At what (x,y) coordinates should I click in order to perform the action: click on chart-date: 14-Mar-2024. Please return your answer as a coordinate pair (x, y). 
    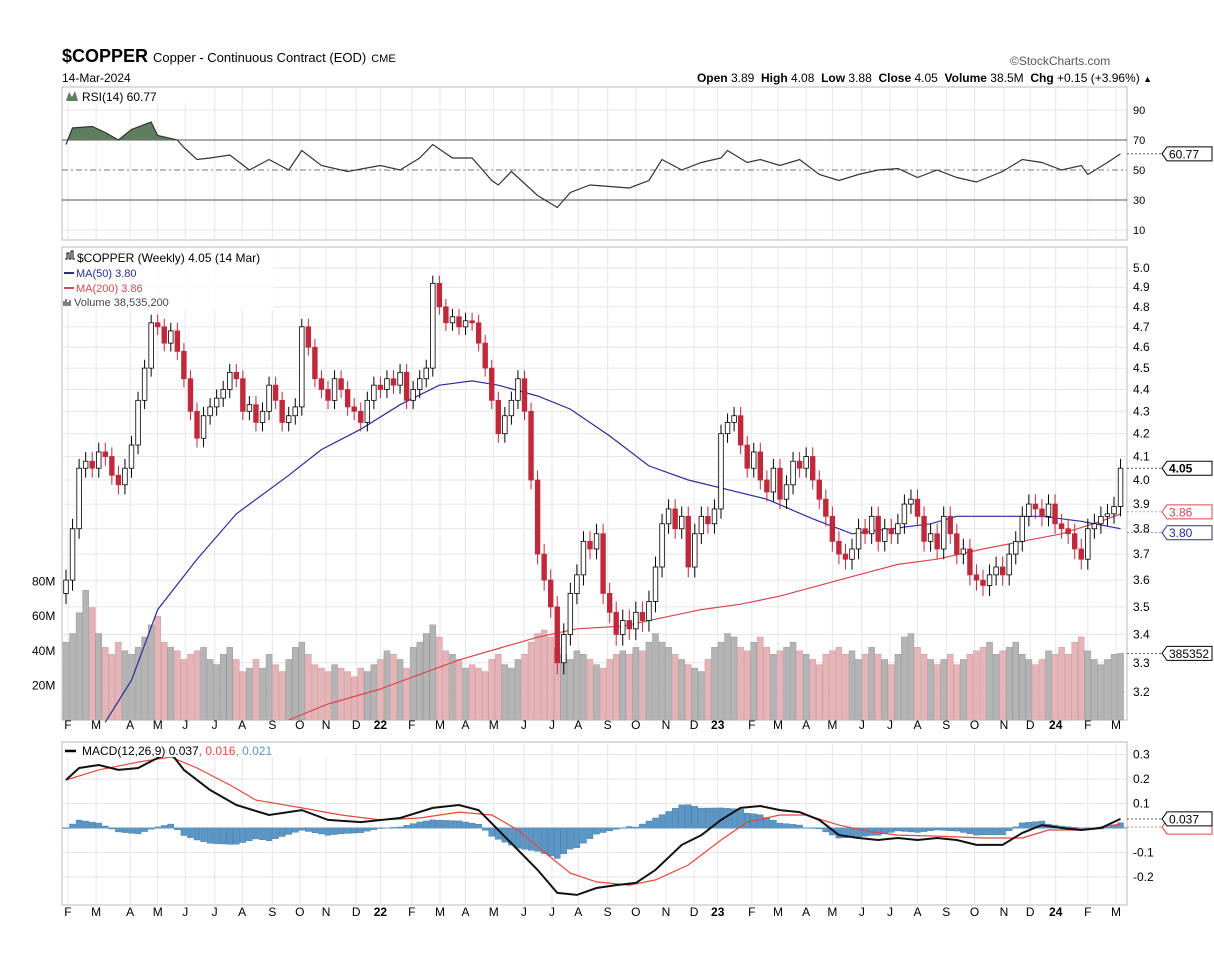
    Looking at the image, I should click on (96, 78).